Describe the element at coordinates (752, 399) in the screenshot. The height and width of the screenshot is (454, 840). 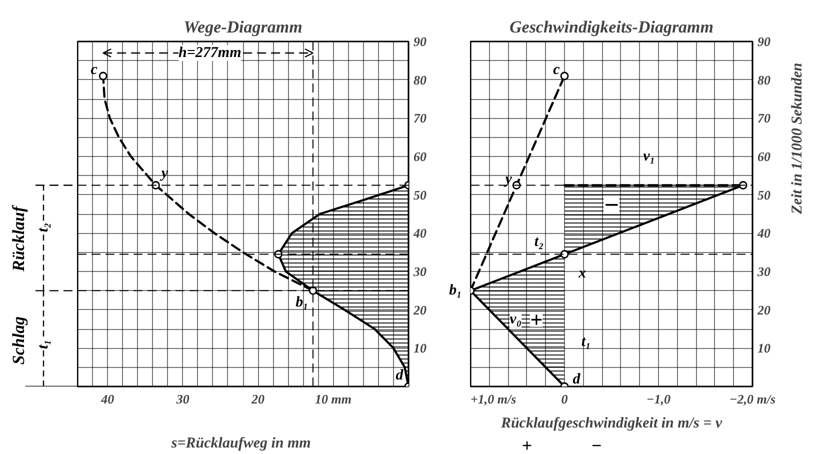
I see `x-tick-label: −2,0 m/s` at that location.